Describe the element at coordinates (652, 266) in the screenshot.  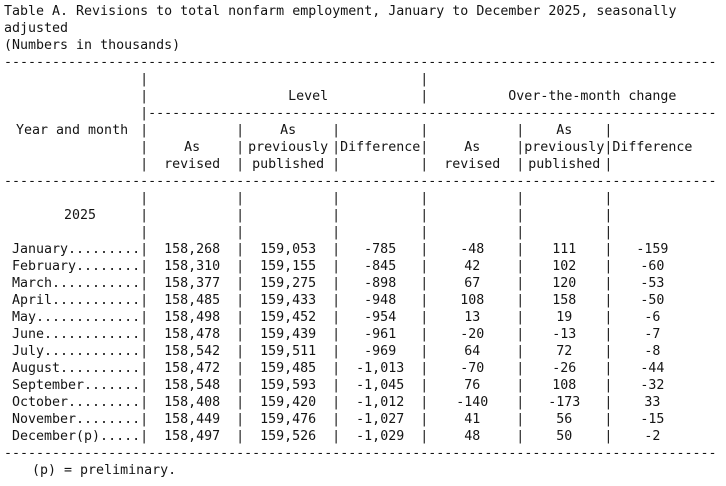
I see `cell-otm-difference: -60` at that location.